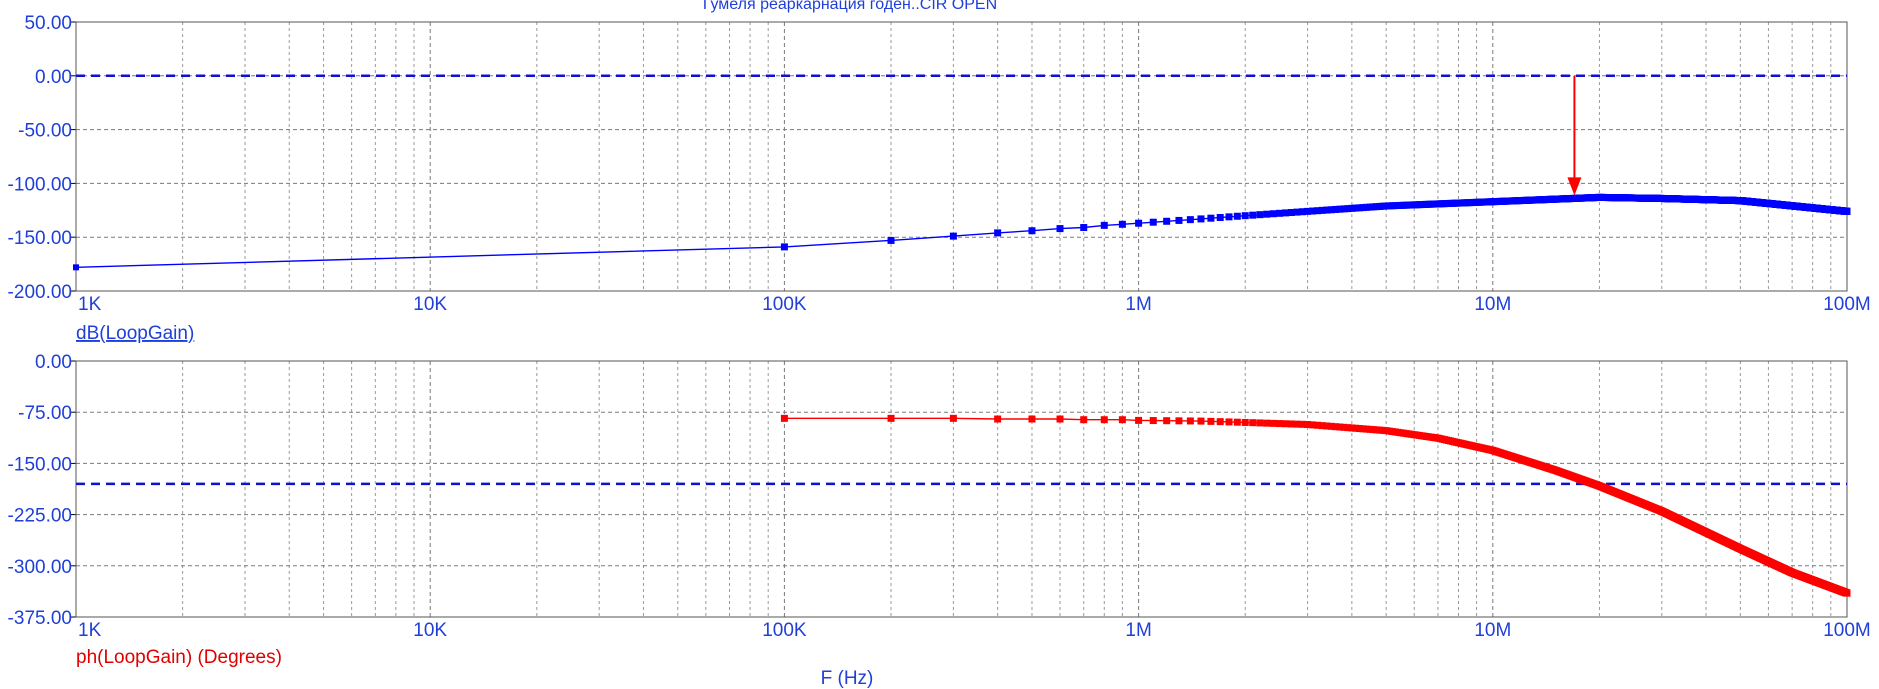  Describe the element at coordinates (1574, 186) in the screenshot. I see `marker-arrow-head` at that location.